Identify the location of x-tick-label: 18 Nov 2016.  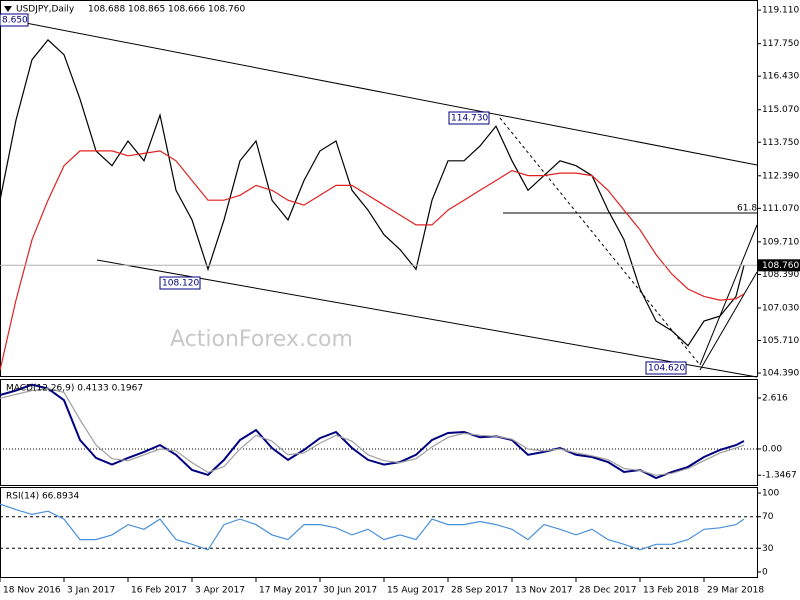
(32, 591).